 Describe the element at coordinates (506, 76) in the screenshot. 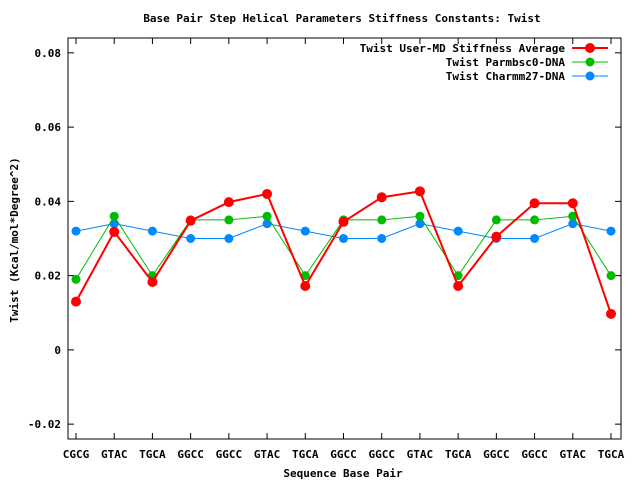

I see `legend-label: Twist Charmm27-DNA` at that location.